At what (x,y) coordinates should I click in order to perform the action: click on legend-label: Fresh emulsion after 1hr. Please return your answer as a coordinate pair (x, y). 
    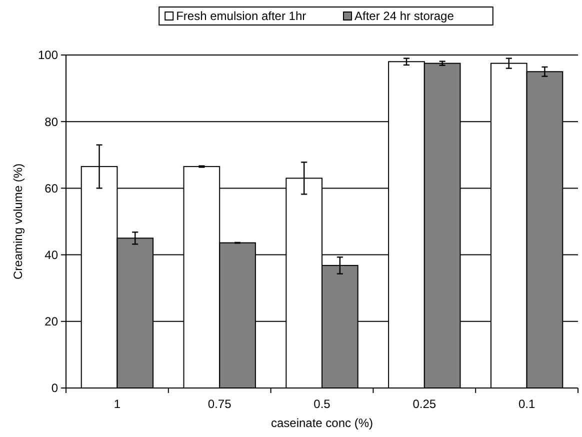
    Looking at the image, I should click on (241, 16).